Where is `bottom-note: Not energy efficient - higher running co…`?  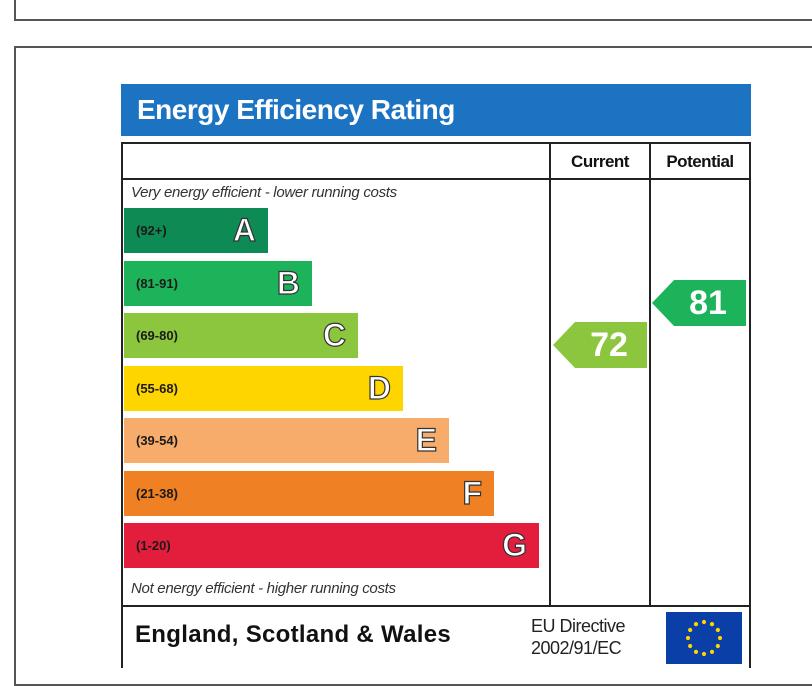
bottom-note: Not energy efficient - higher running co… is located at coordinates (263, 588).